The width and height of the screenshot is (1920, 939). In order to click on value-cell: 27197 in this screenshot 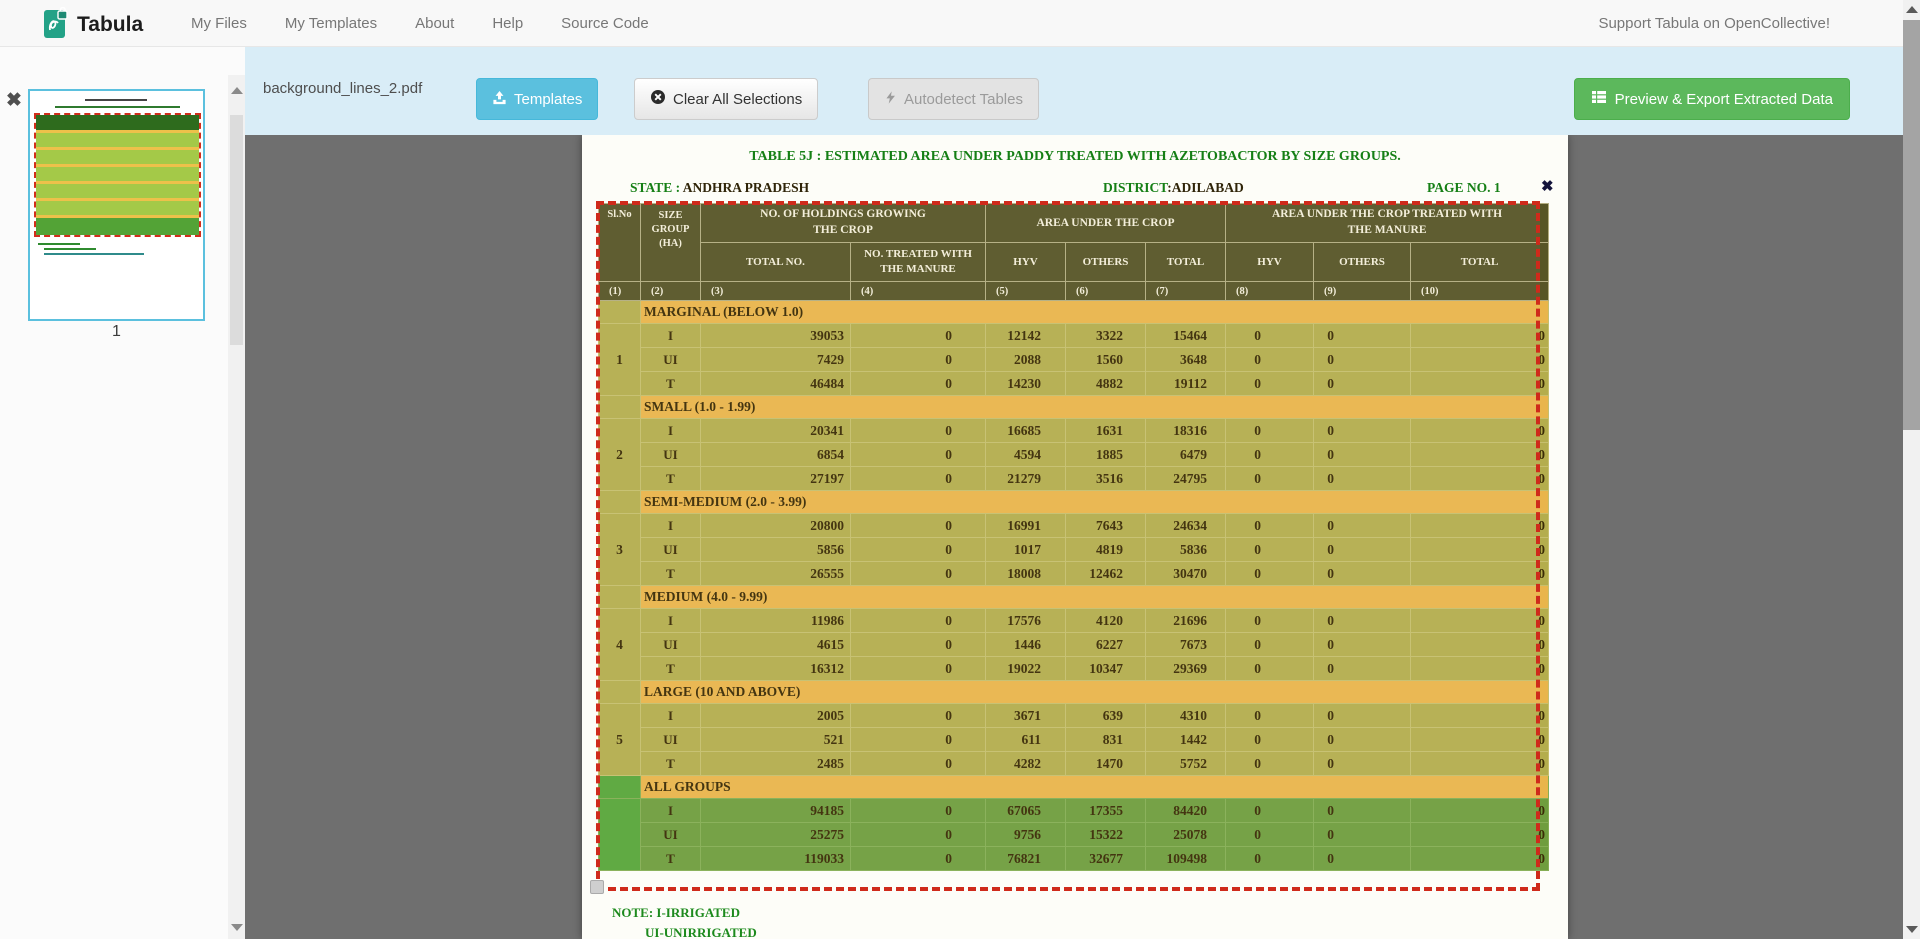, I will do `click(775, 478)`.